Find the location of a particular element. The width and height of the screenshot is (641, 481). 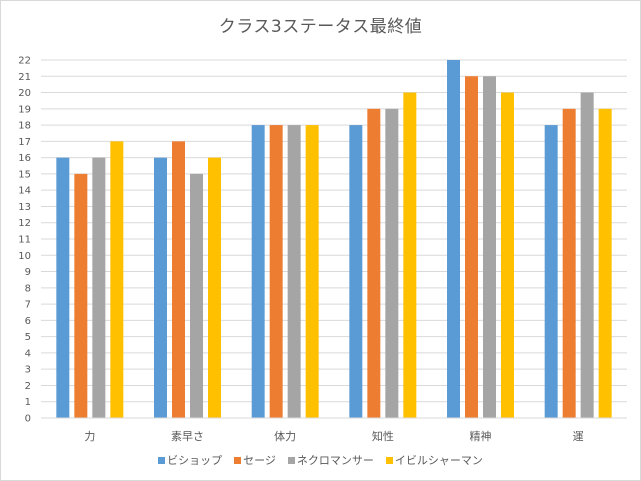

legend-label: イビルシャーマン is located at coordinates (438, 460).